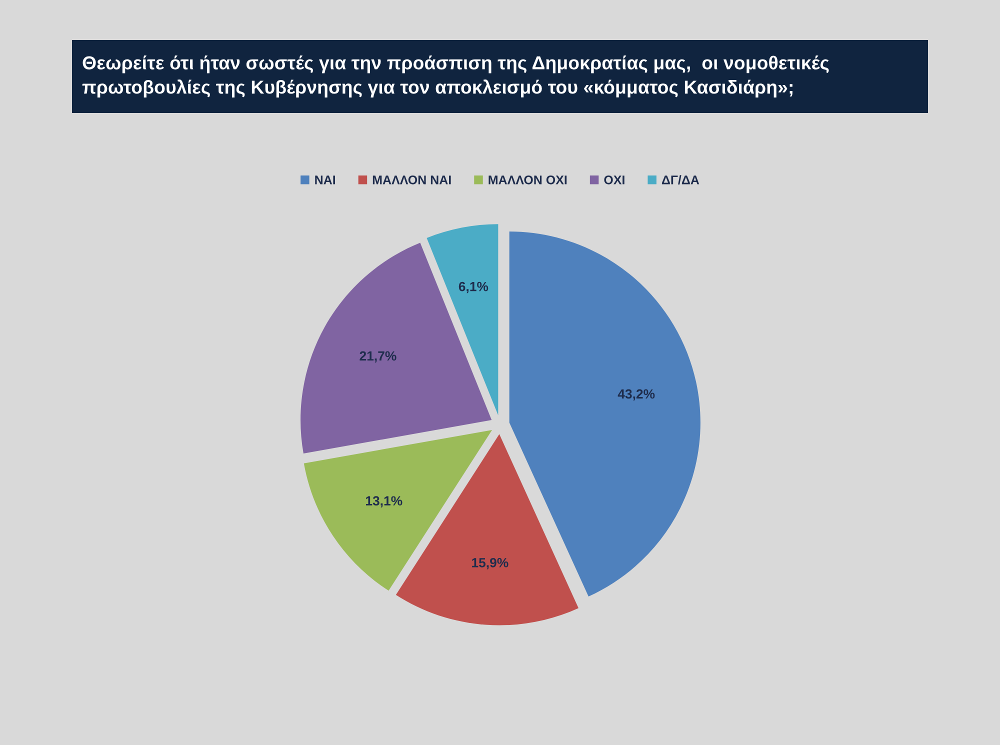 The width and height of the screenshot is (1000, 745). Describe the element at coordinates (490, 564) in the screenshot. I see `data-label: 15,9%` at that location.